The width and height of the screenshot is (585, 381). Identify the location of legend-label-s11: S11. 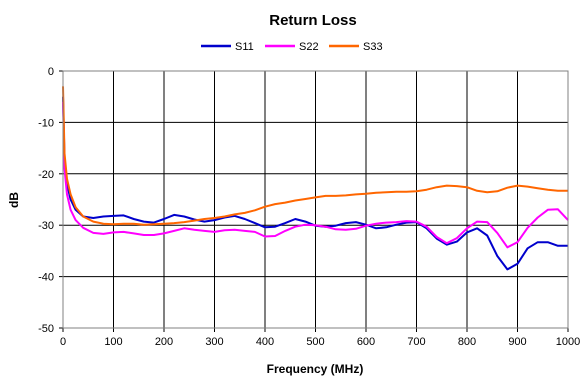
(244, 47).